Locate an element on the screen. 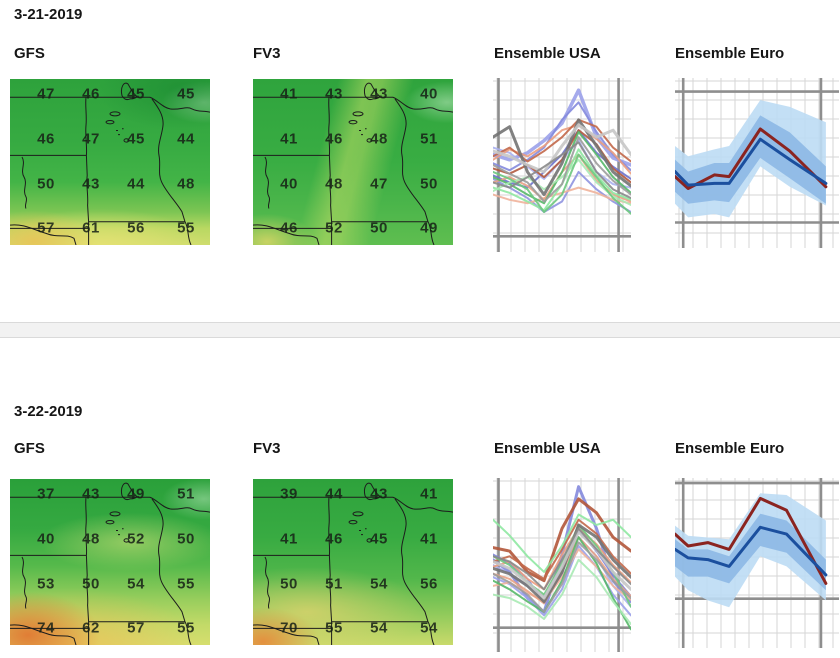 Image resolution: width=840 pixels, height=658 pixels. temperature-value: 61 is located at coordinates (91, 228).